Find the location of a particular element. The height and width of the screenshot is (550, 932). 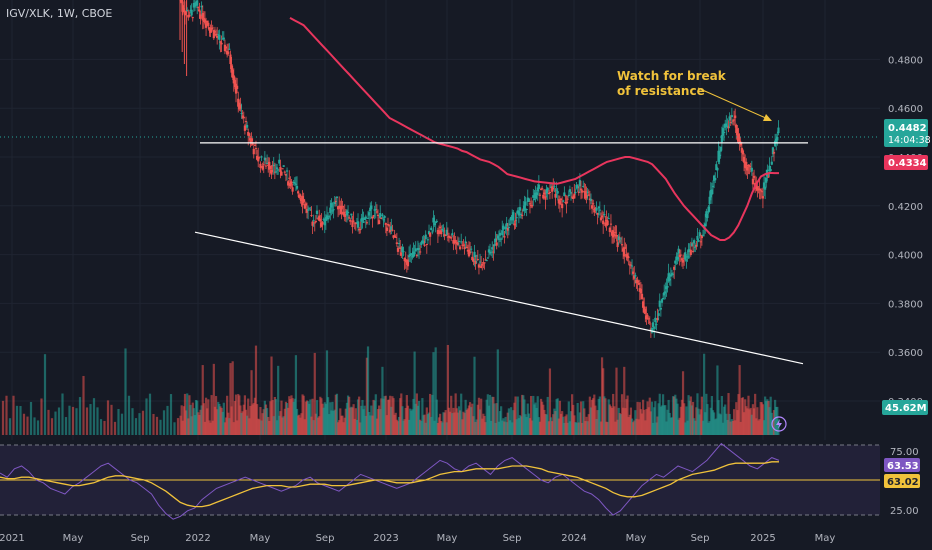

time-tick-label: 2025 is located at coordinates (762, 538).